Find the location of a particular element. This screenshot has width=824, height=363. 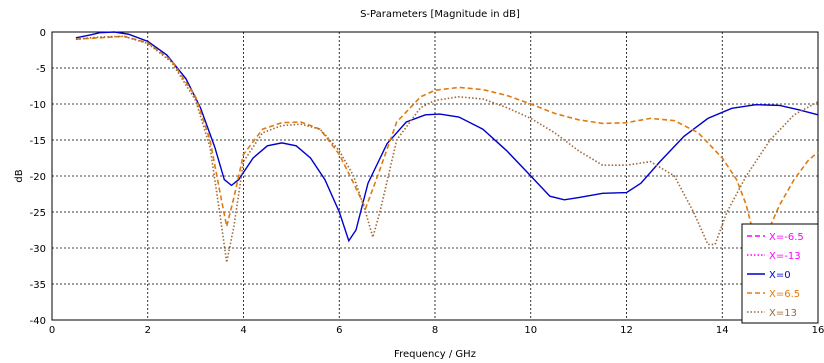

x-axis-ticks: 0 2 4 6 8 10 12 14 16 is located at coordinates (436, 330).